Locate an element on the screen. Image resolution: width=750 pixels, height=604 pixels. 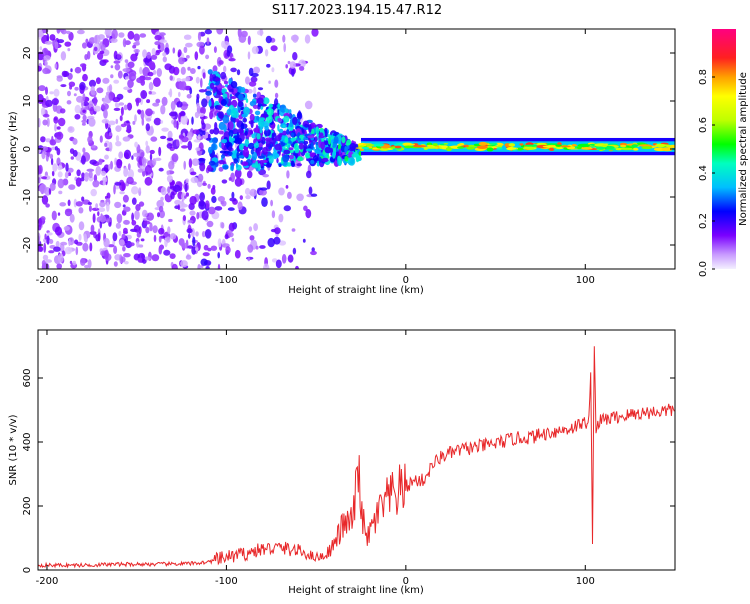
snr-y-tick-label: 200 is located at coordinates (27, 505).